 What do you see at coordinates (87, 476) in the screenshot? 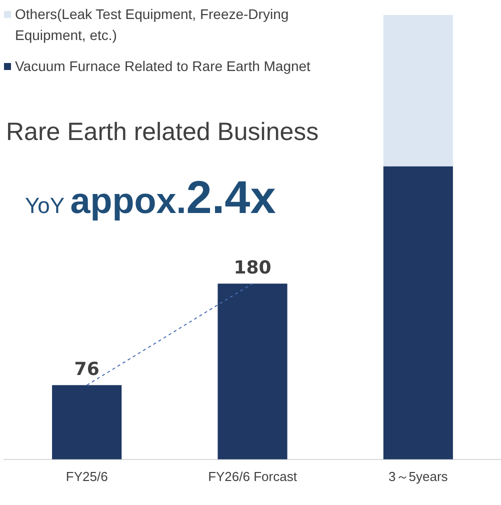
I see `x-tick-label: FY25/6` at bounding box center [87, 476].